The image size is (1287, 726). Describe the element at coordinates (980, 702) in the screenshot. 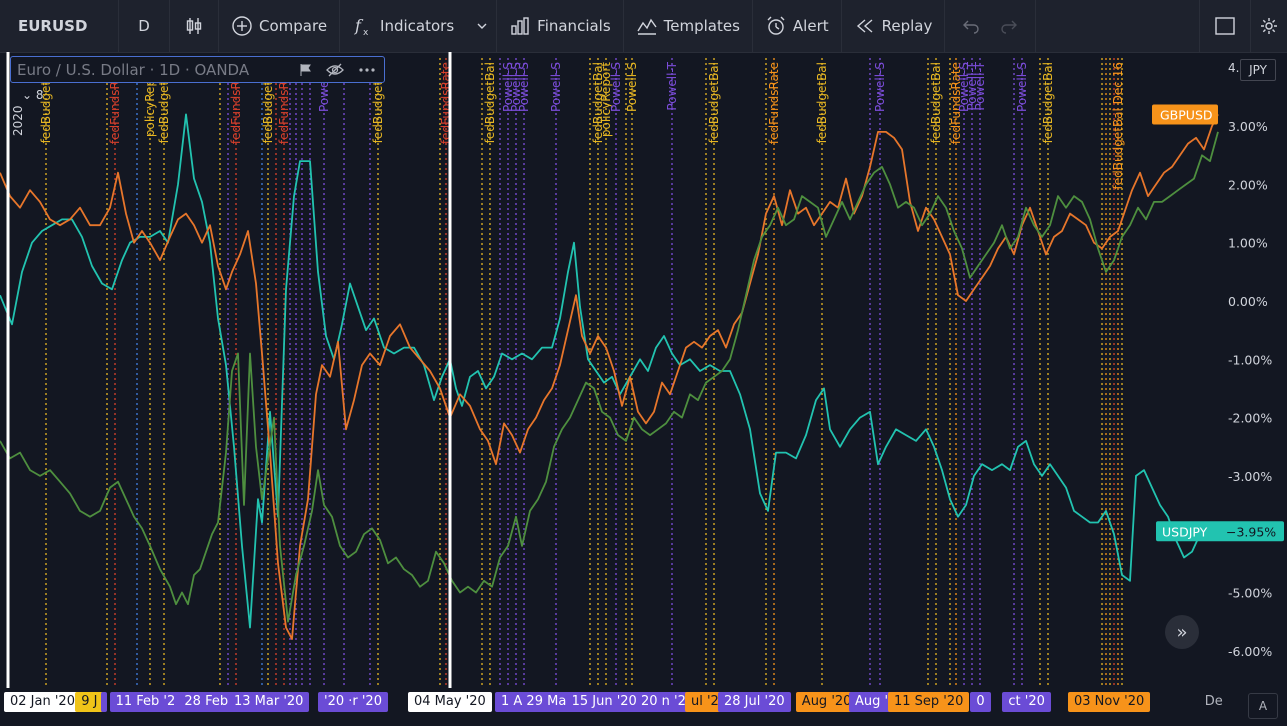

I see `time-tick-label: 0` at that location.